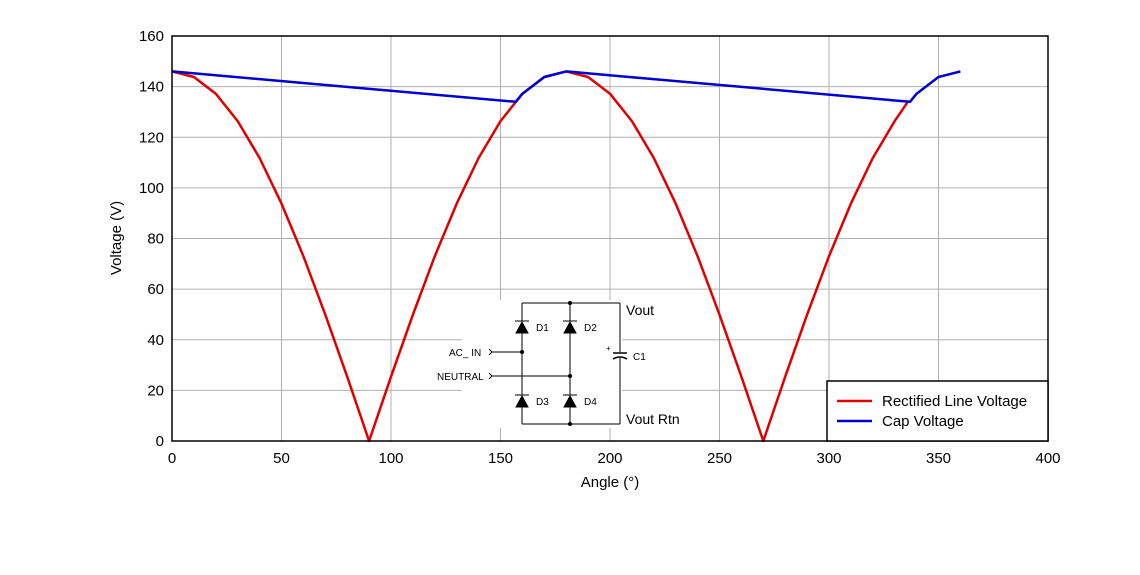 Image resolution: width=1140 pixels, height=575 pixels. What do you see at coordinates (500, 458) in the screenshot?
I see `x-tick-label: 150` at bounding box center [500, 458].